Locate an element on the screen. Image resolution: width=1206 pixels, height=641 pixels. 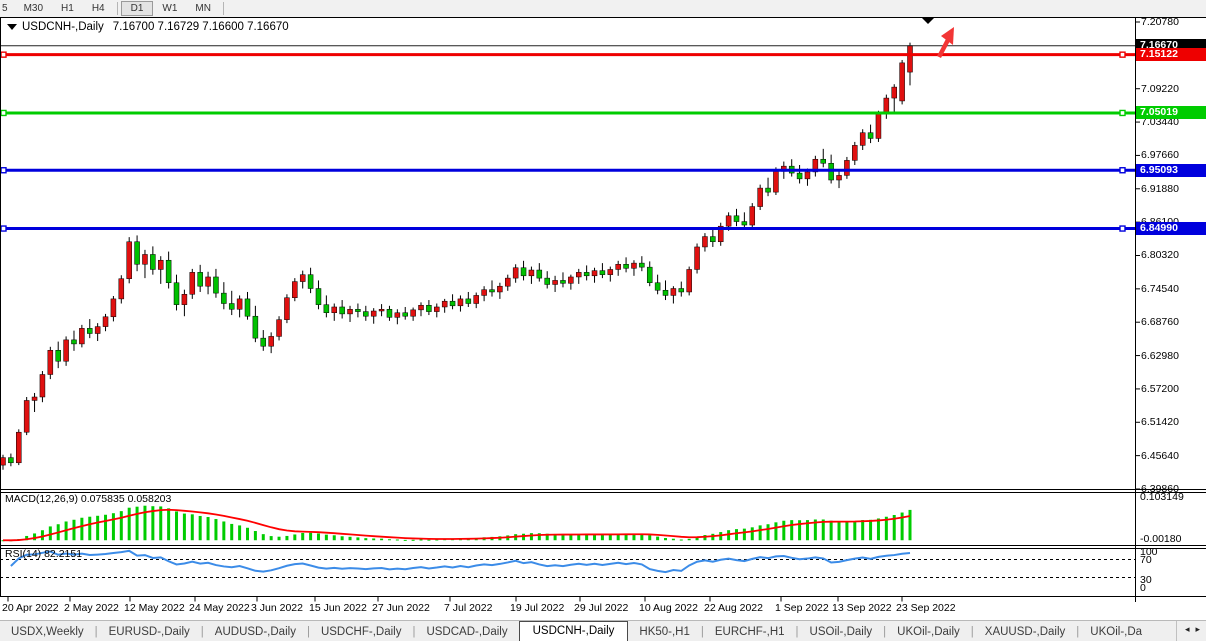
price-tick-label: 6.68760 is located at coordinates (1160, 322).